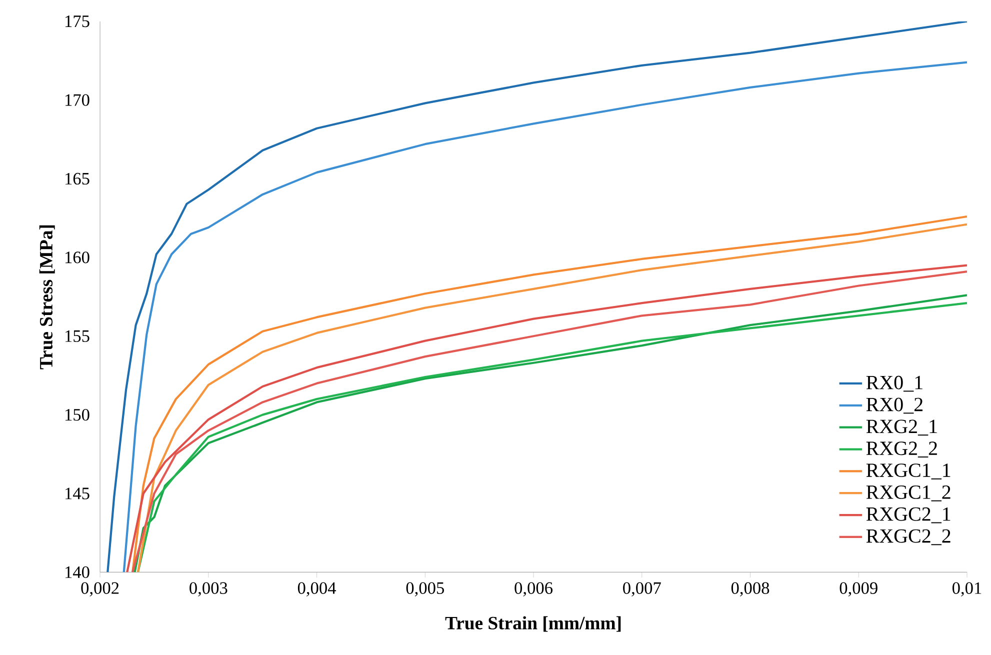 This screenshot has width=991, height=655. I want to click on y-tick-label: 170, so click(78, 100).